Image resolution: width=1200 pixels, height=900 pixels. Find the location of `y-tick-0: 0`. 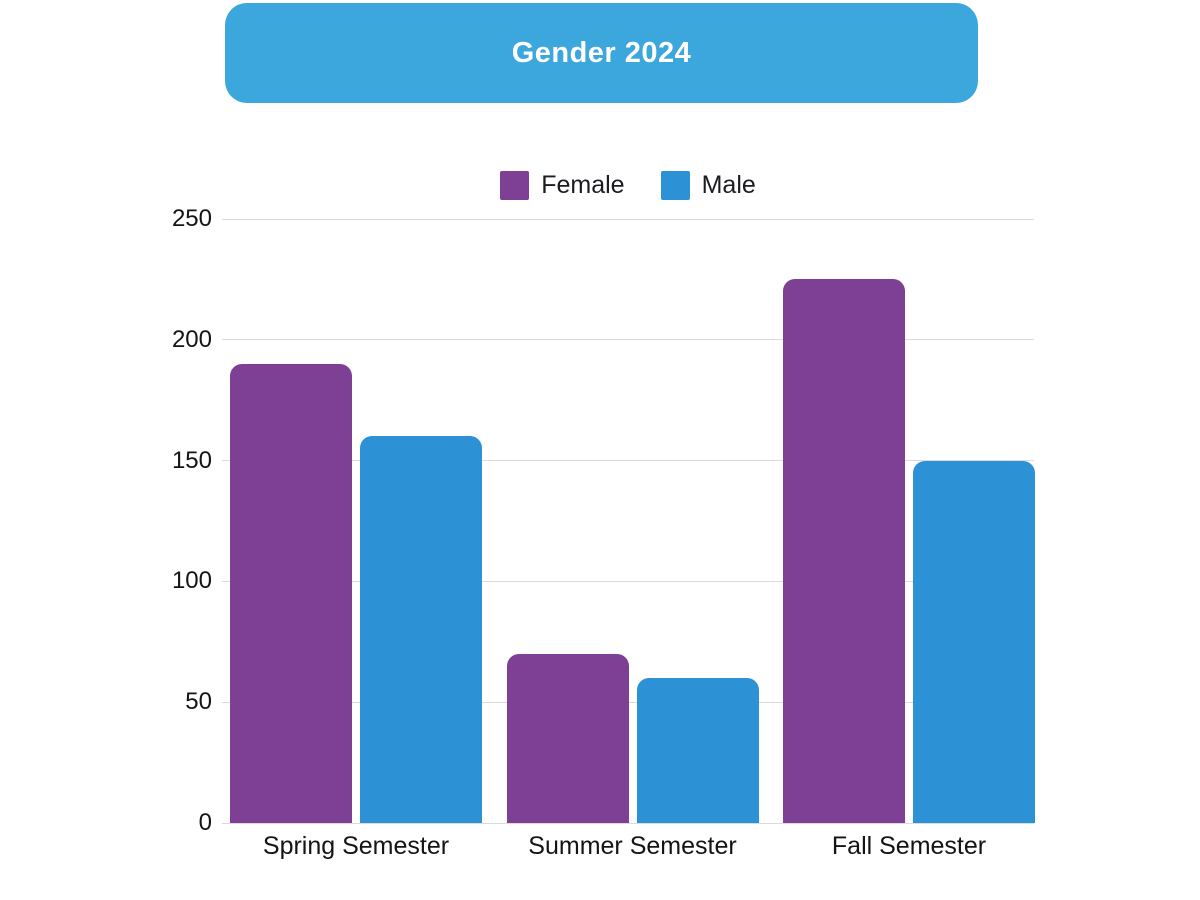

y-tick-0: 0 is located at coordinates (205, 822).